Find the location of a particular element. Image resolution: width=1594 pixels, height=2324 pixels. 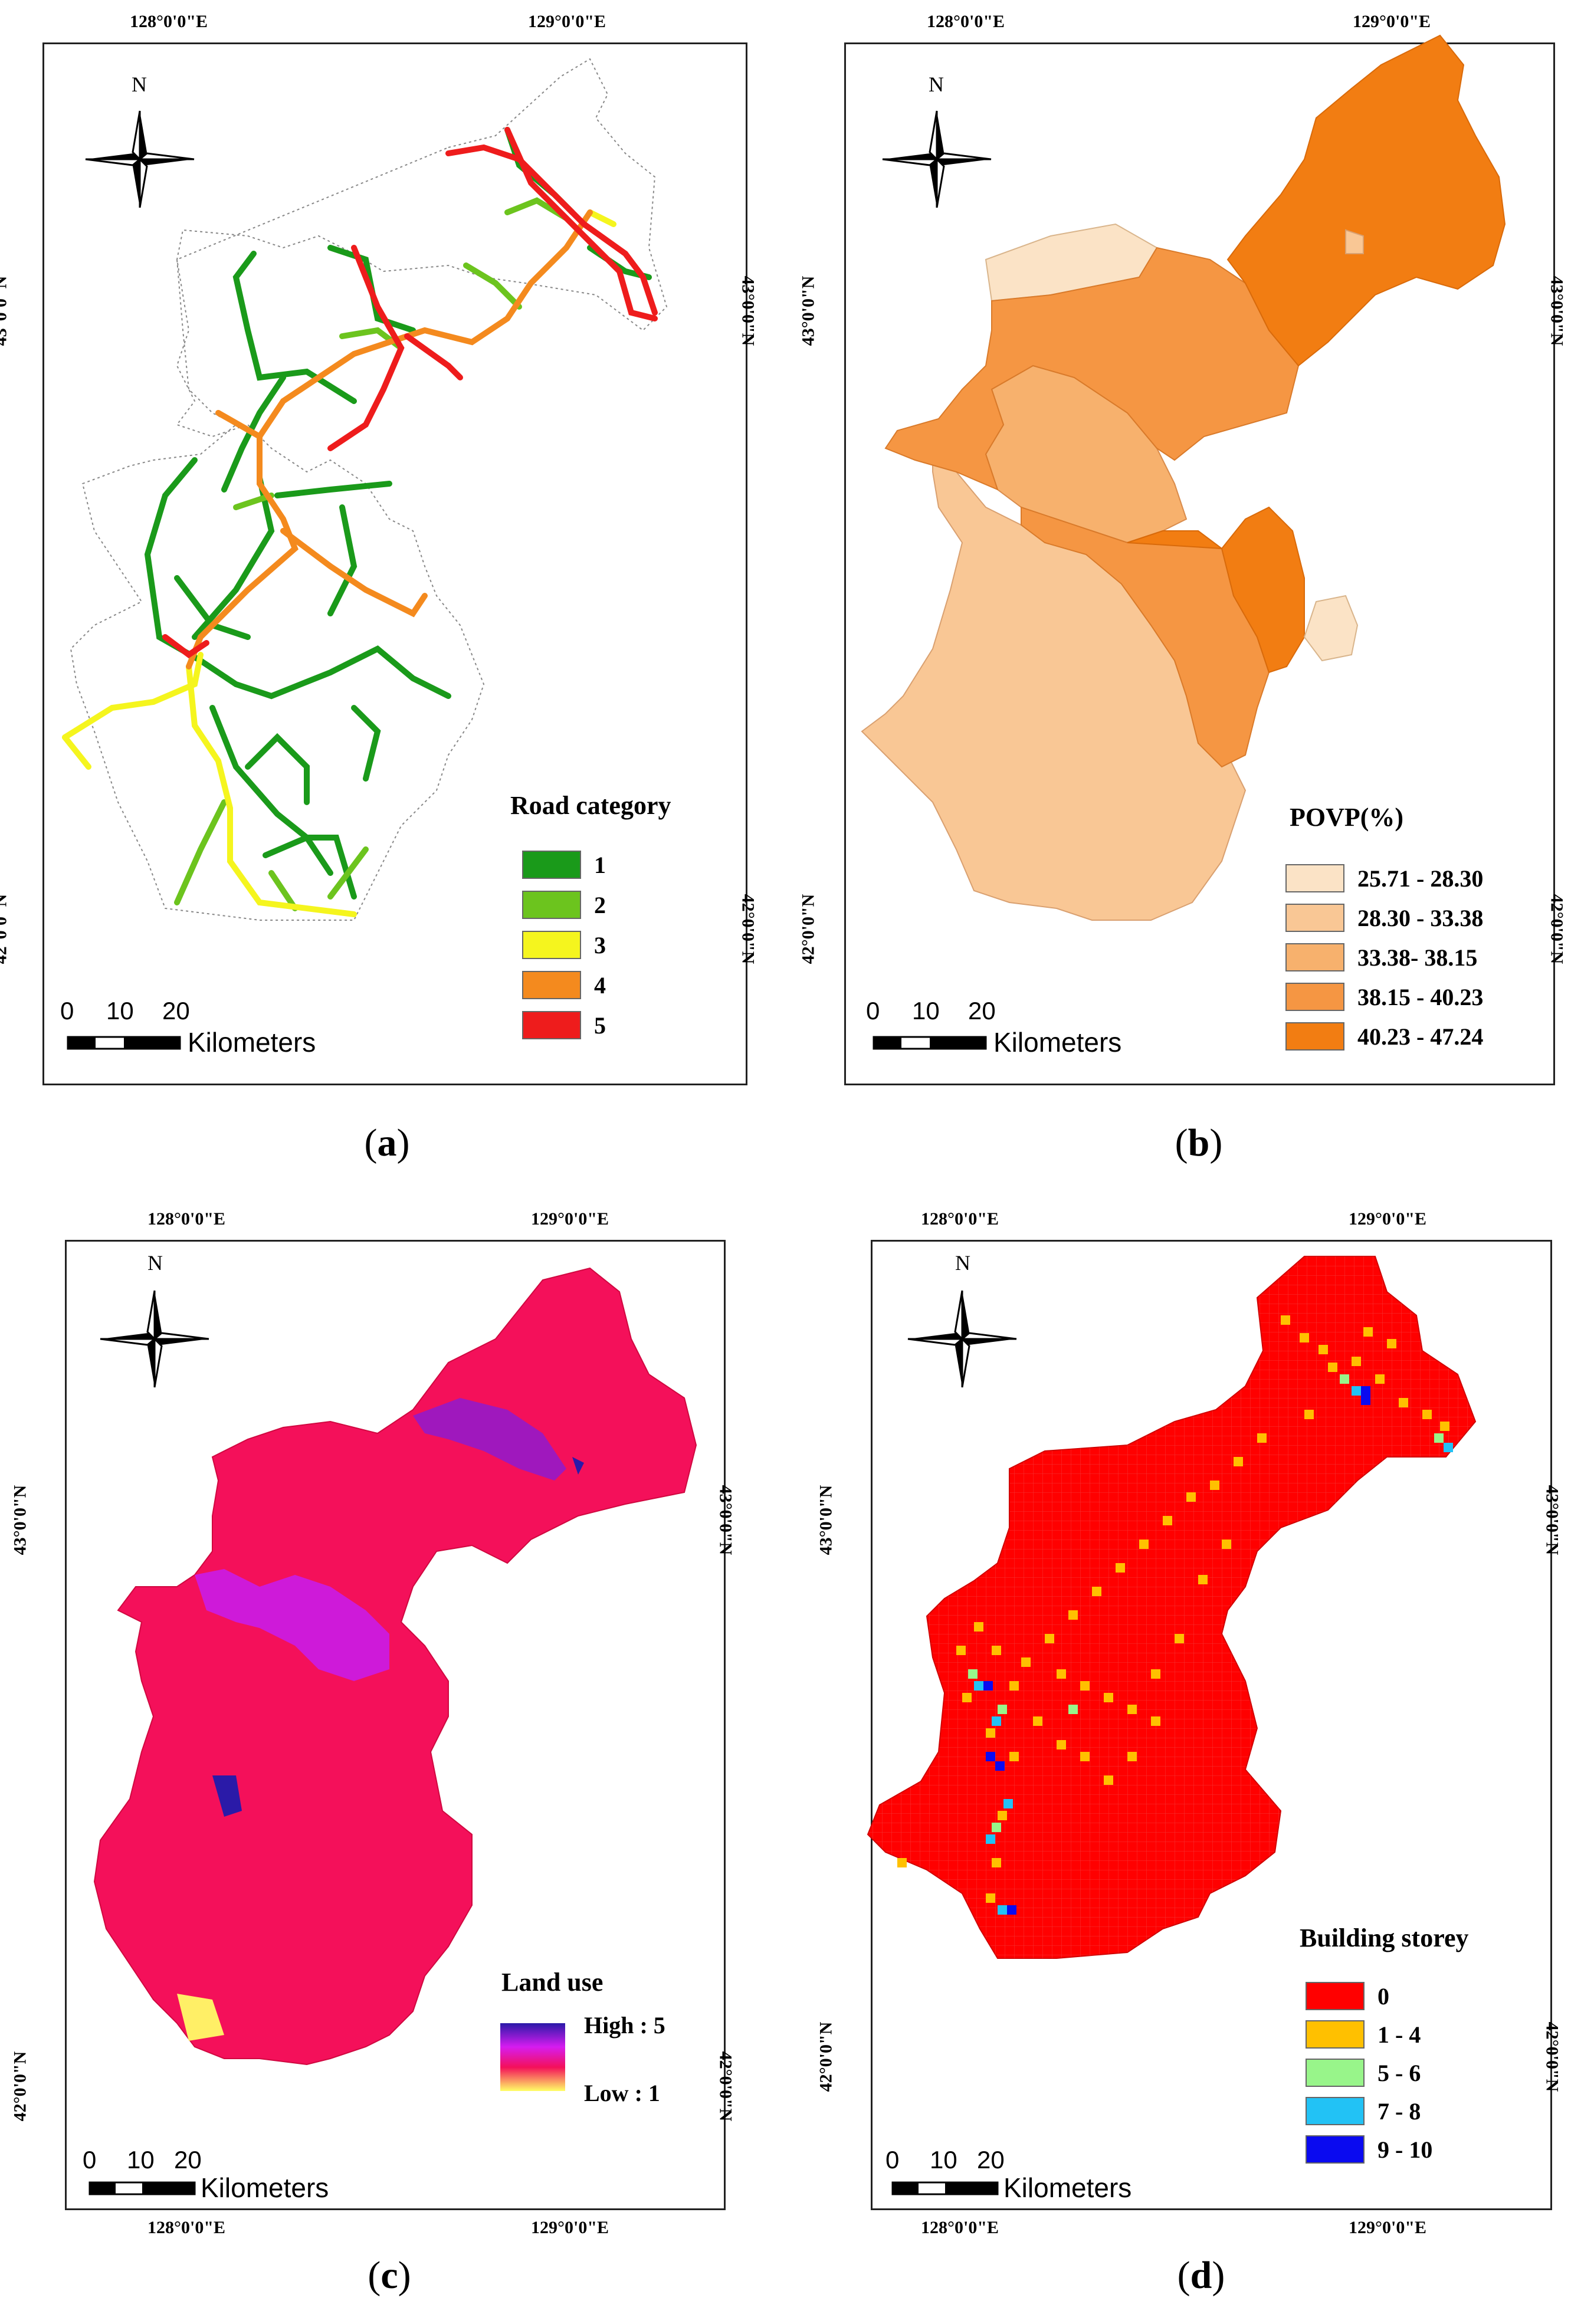

legend-label: 4 is located at coordinates (600, 985).